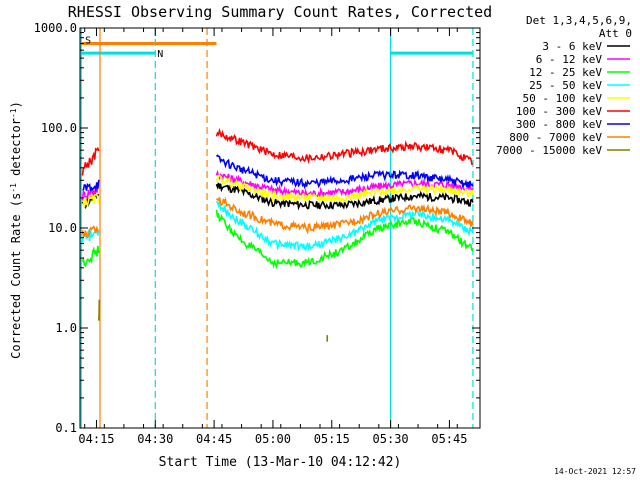  What do you see at coordinates (16, 276) in the screenshot?
I see `y-axis-label-main: Corrected Count Rate (s` at bounding box center [16, 276].